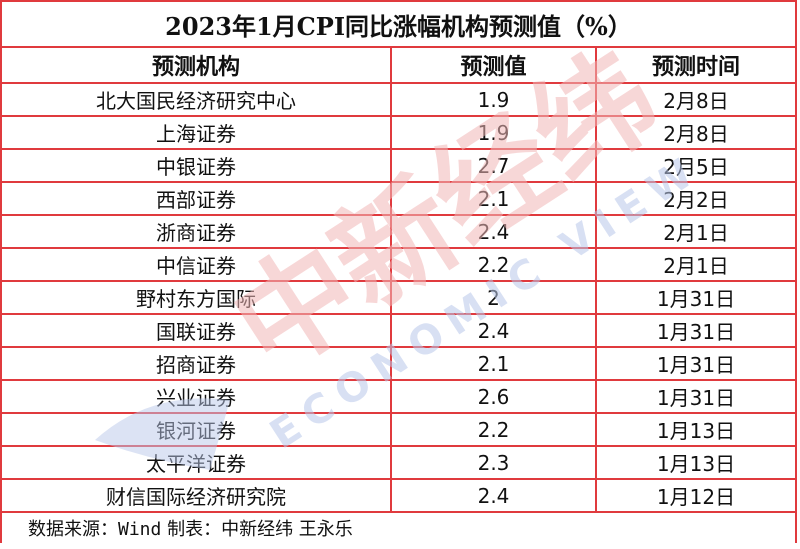 This screenshot has width=800, height=549. Describe the element at coordinates (196, 231) in the screenshot. I see `cell-institution: 浙商证券` at that location.